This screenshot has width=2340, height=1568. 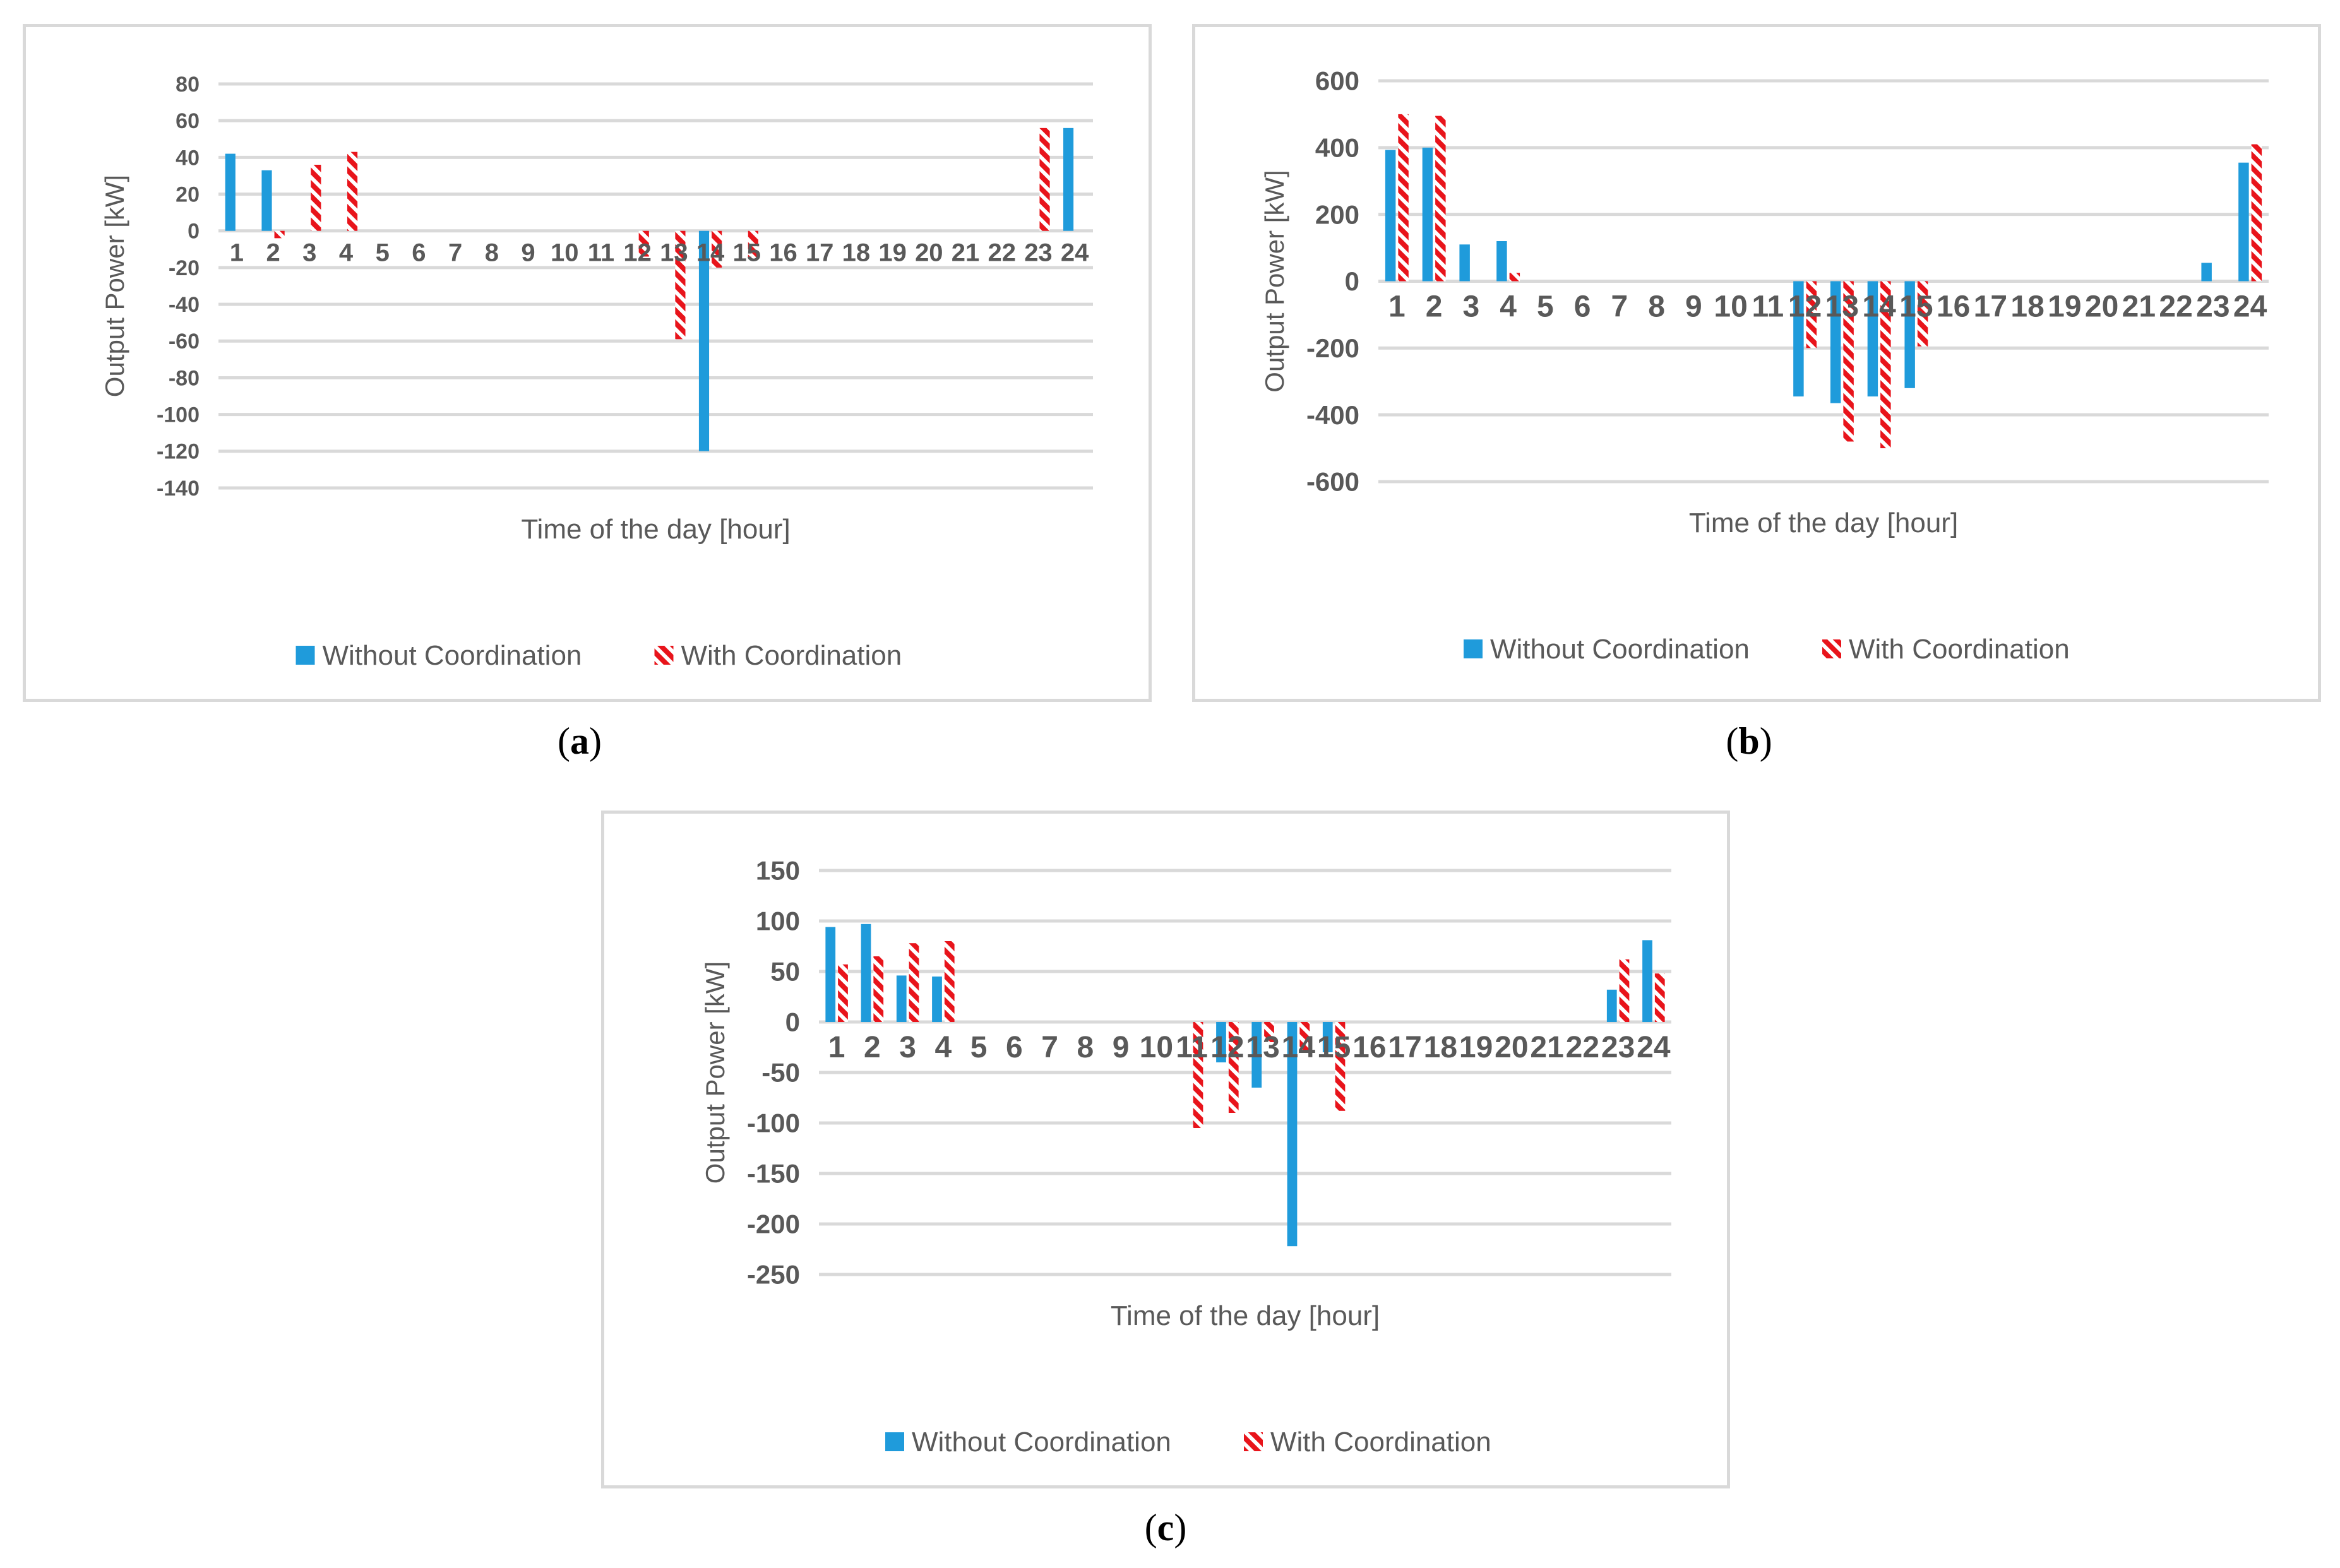 I want to click on y-axis-title: Output Power [kW], so click(x=1274, y=281).